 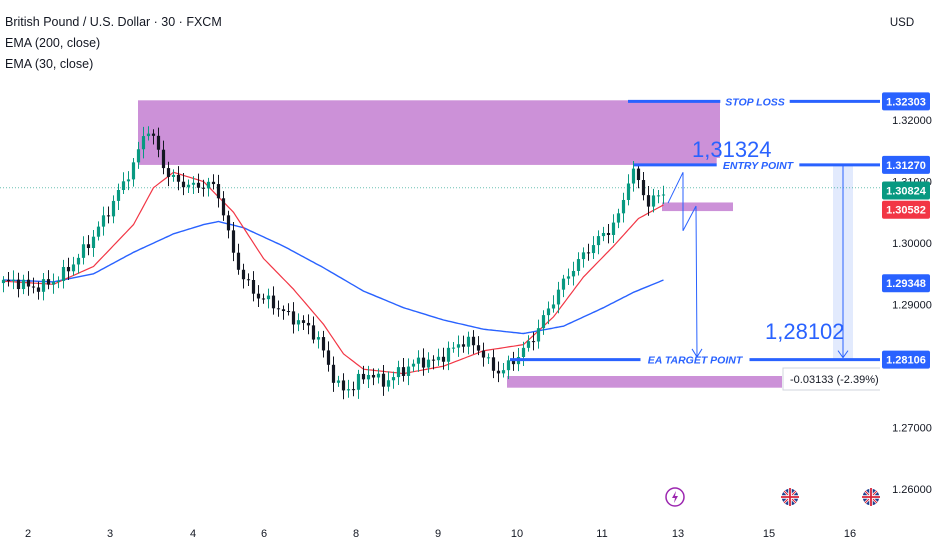 What do you see at coordinates (644, 382) in the screenshot?
I see `target-zone` at bounding box center [644, 382].